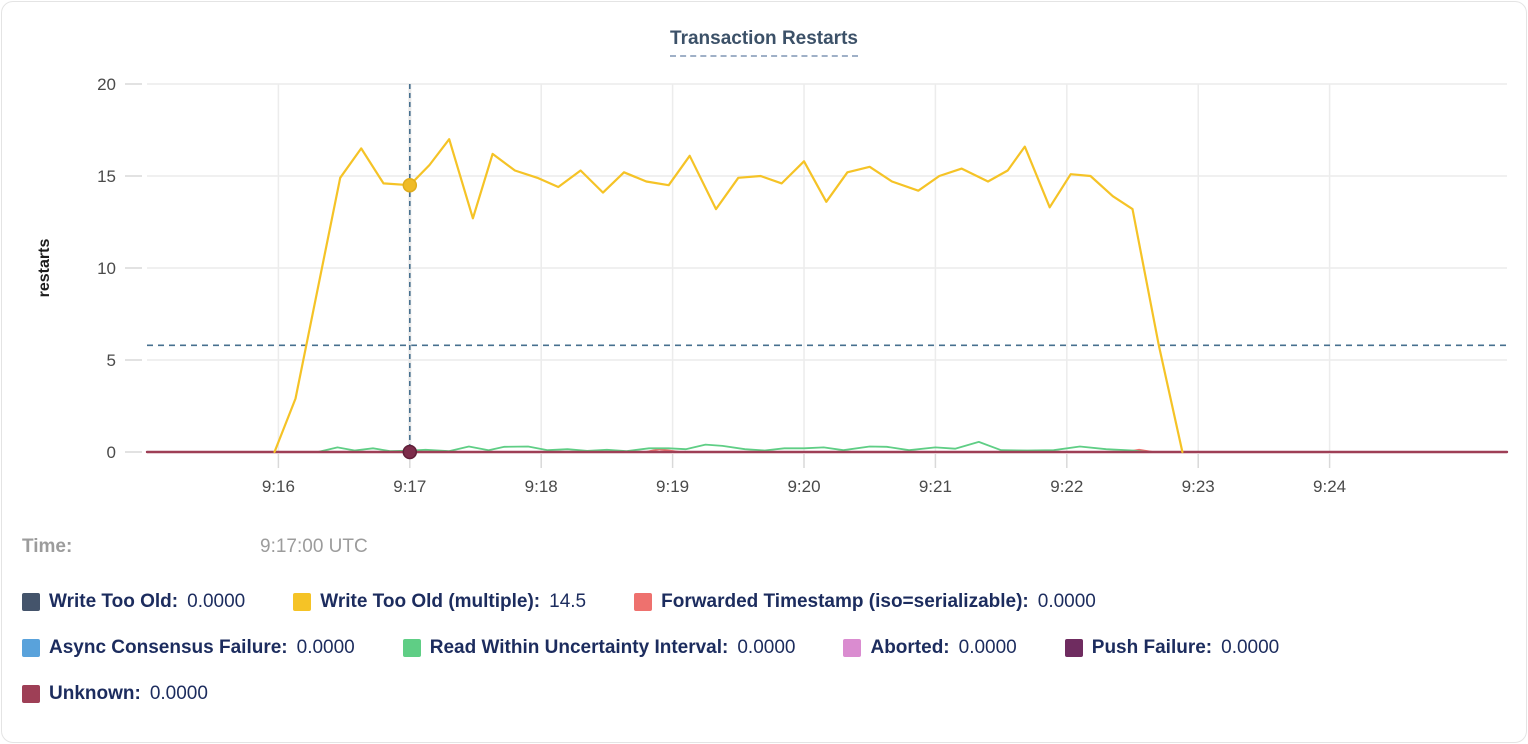  Describe the element at coordinates (111, 360) in the screenshot. I see `y-tick-label: 5` at that location.